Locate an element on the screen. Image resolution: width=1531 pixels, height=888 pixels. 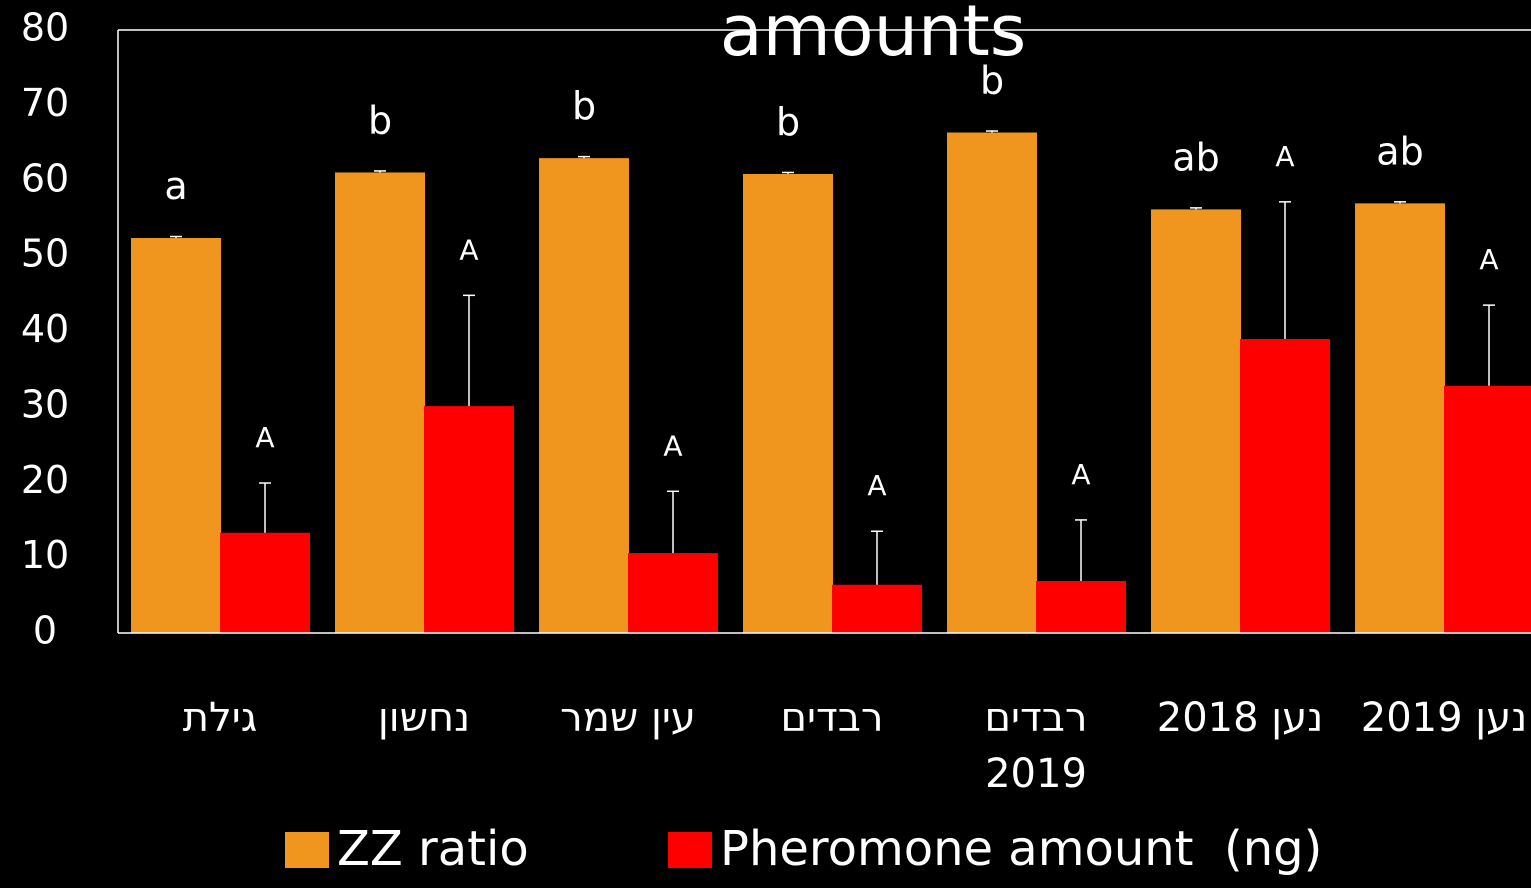
y-tick-label: 70 is located at coordinates (45, 103).